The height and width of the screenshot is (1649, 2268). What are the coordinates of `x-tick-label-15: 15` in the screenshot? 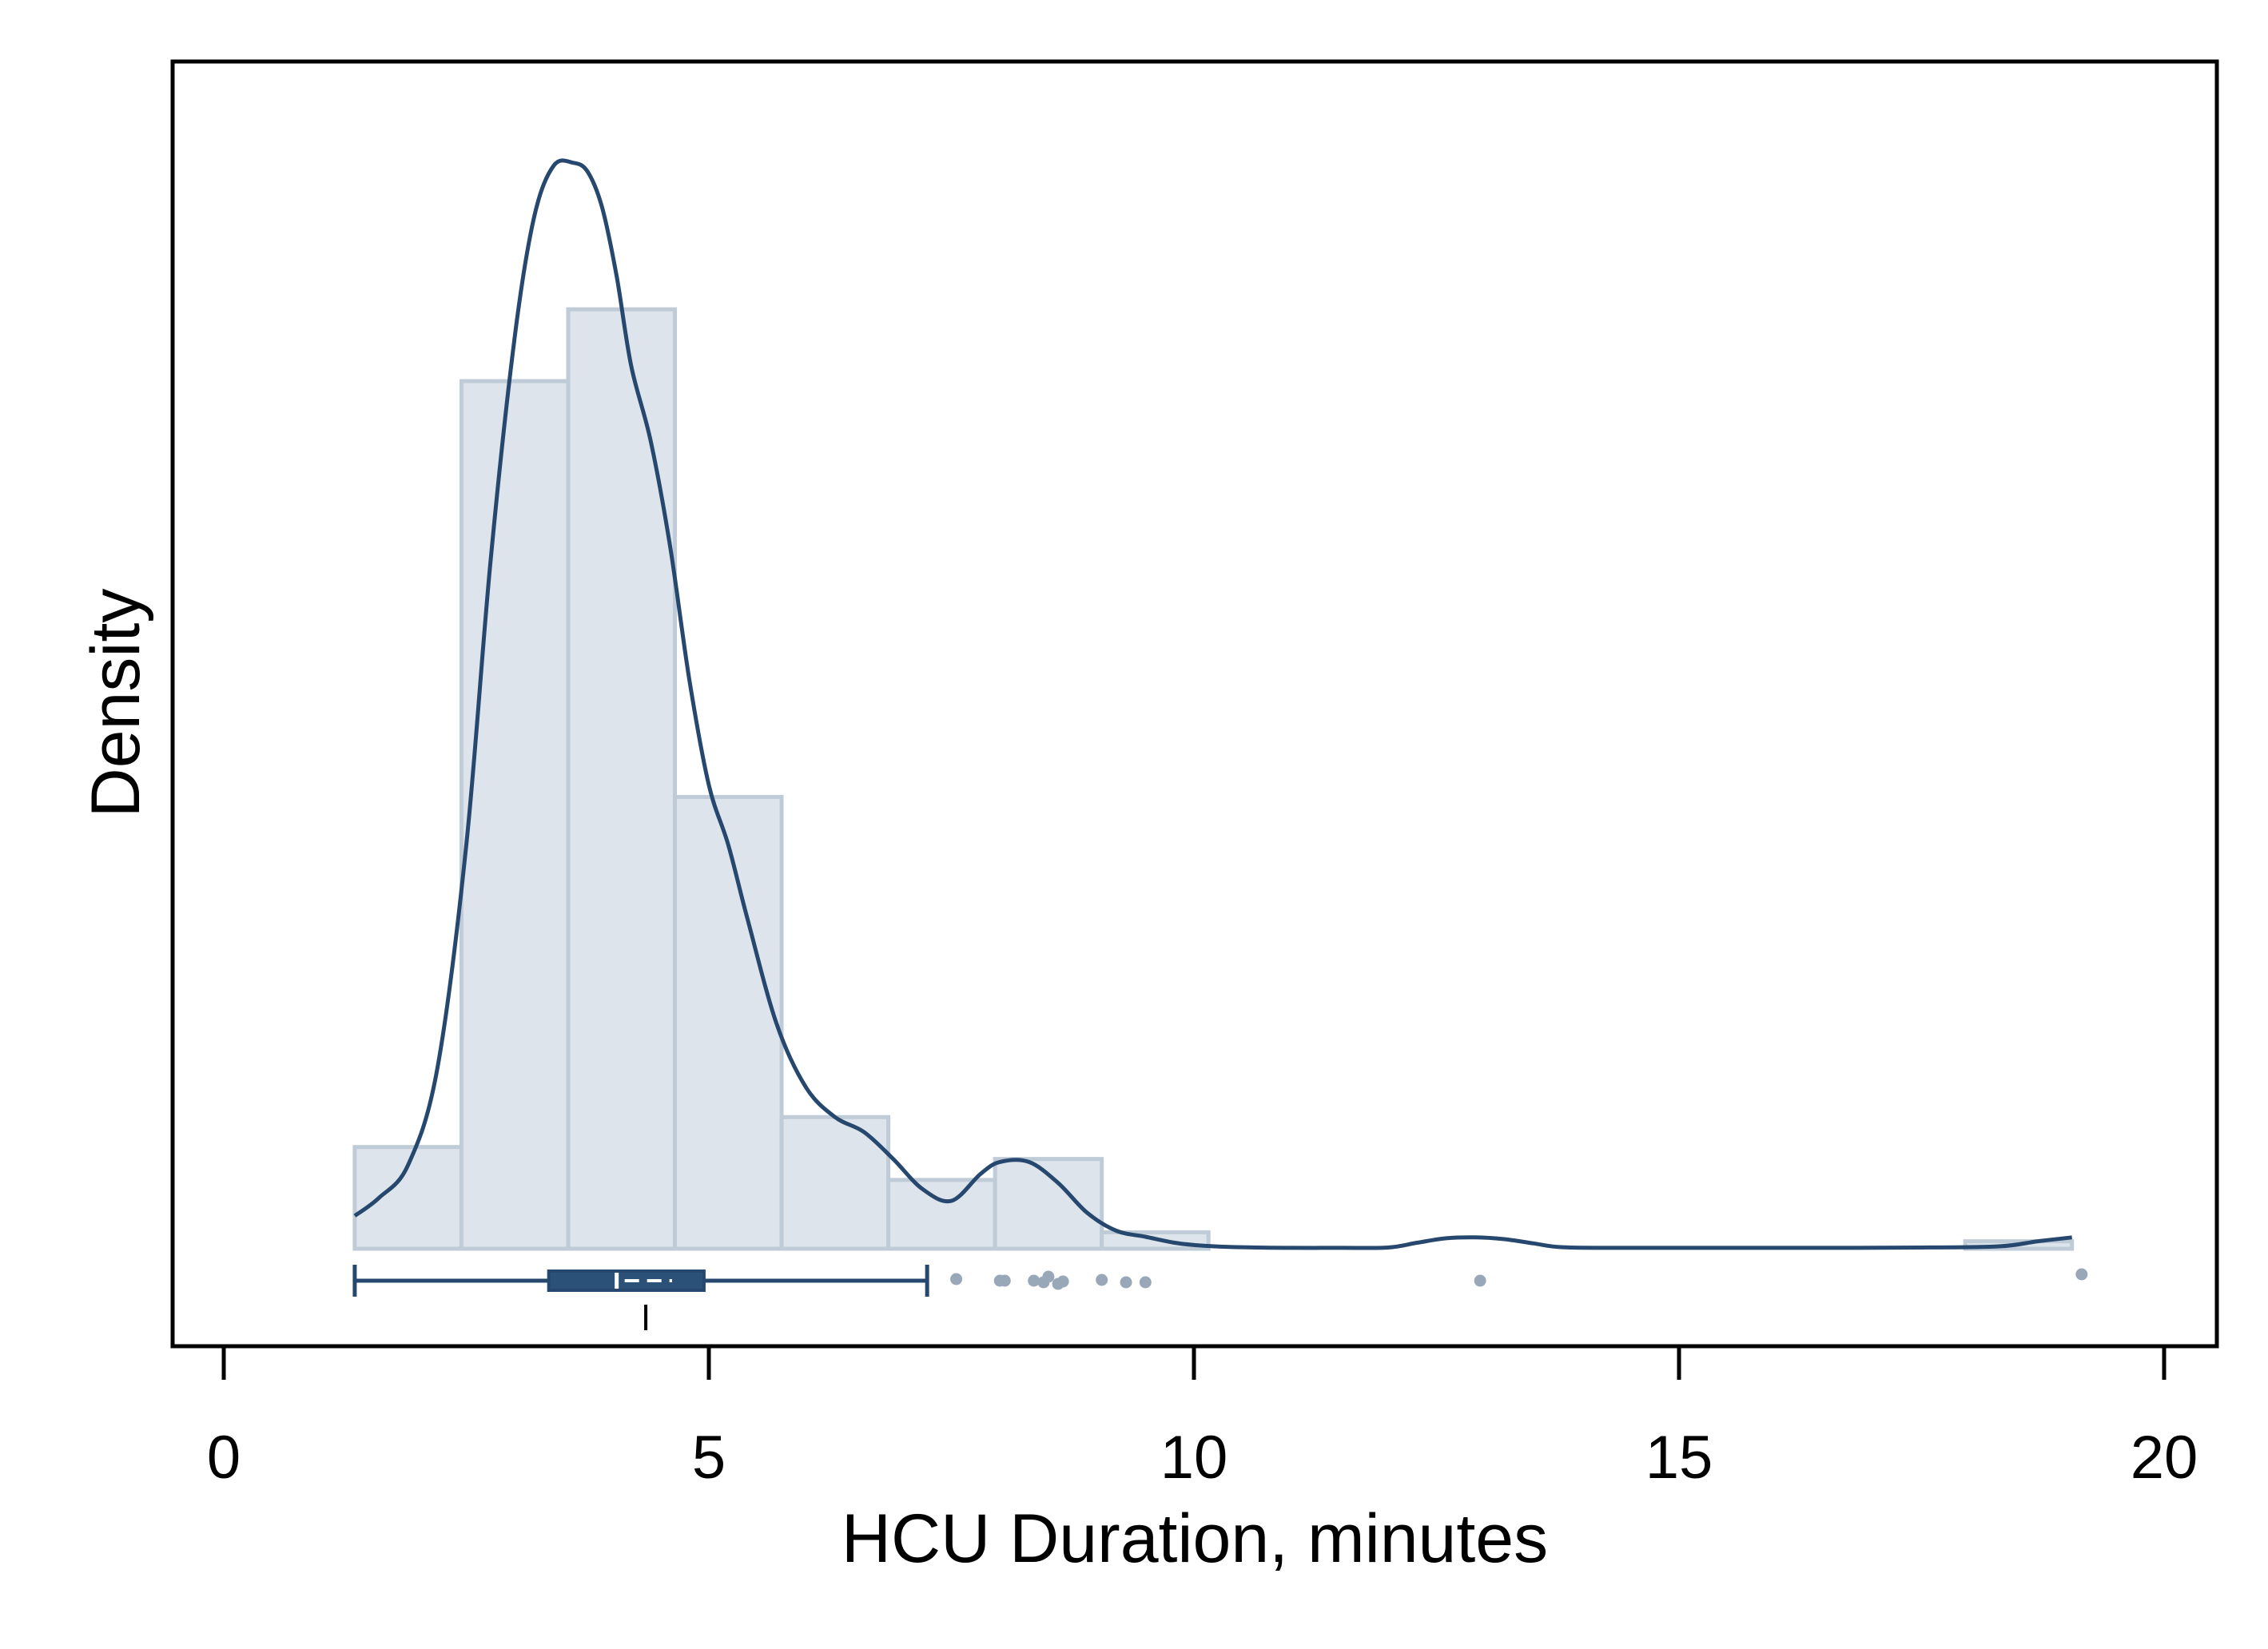 It's located at (1679, 1458).